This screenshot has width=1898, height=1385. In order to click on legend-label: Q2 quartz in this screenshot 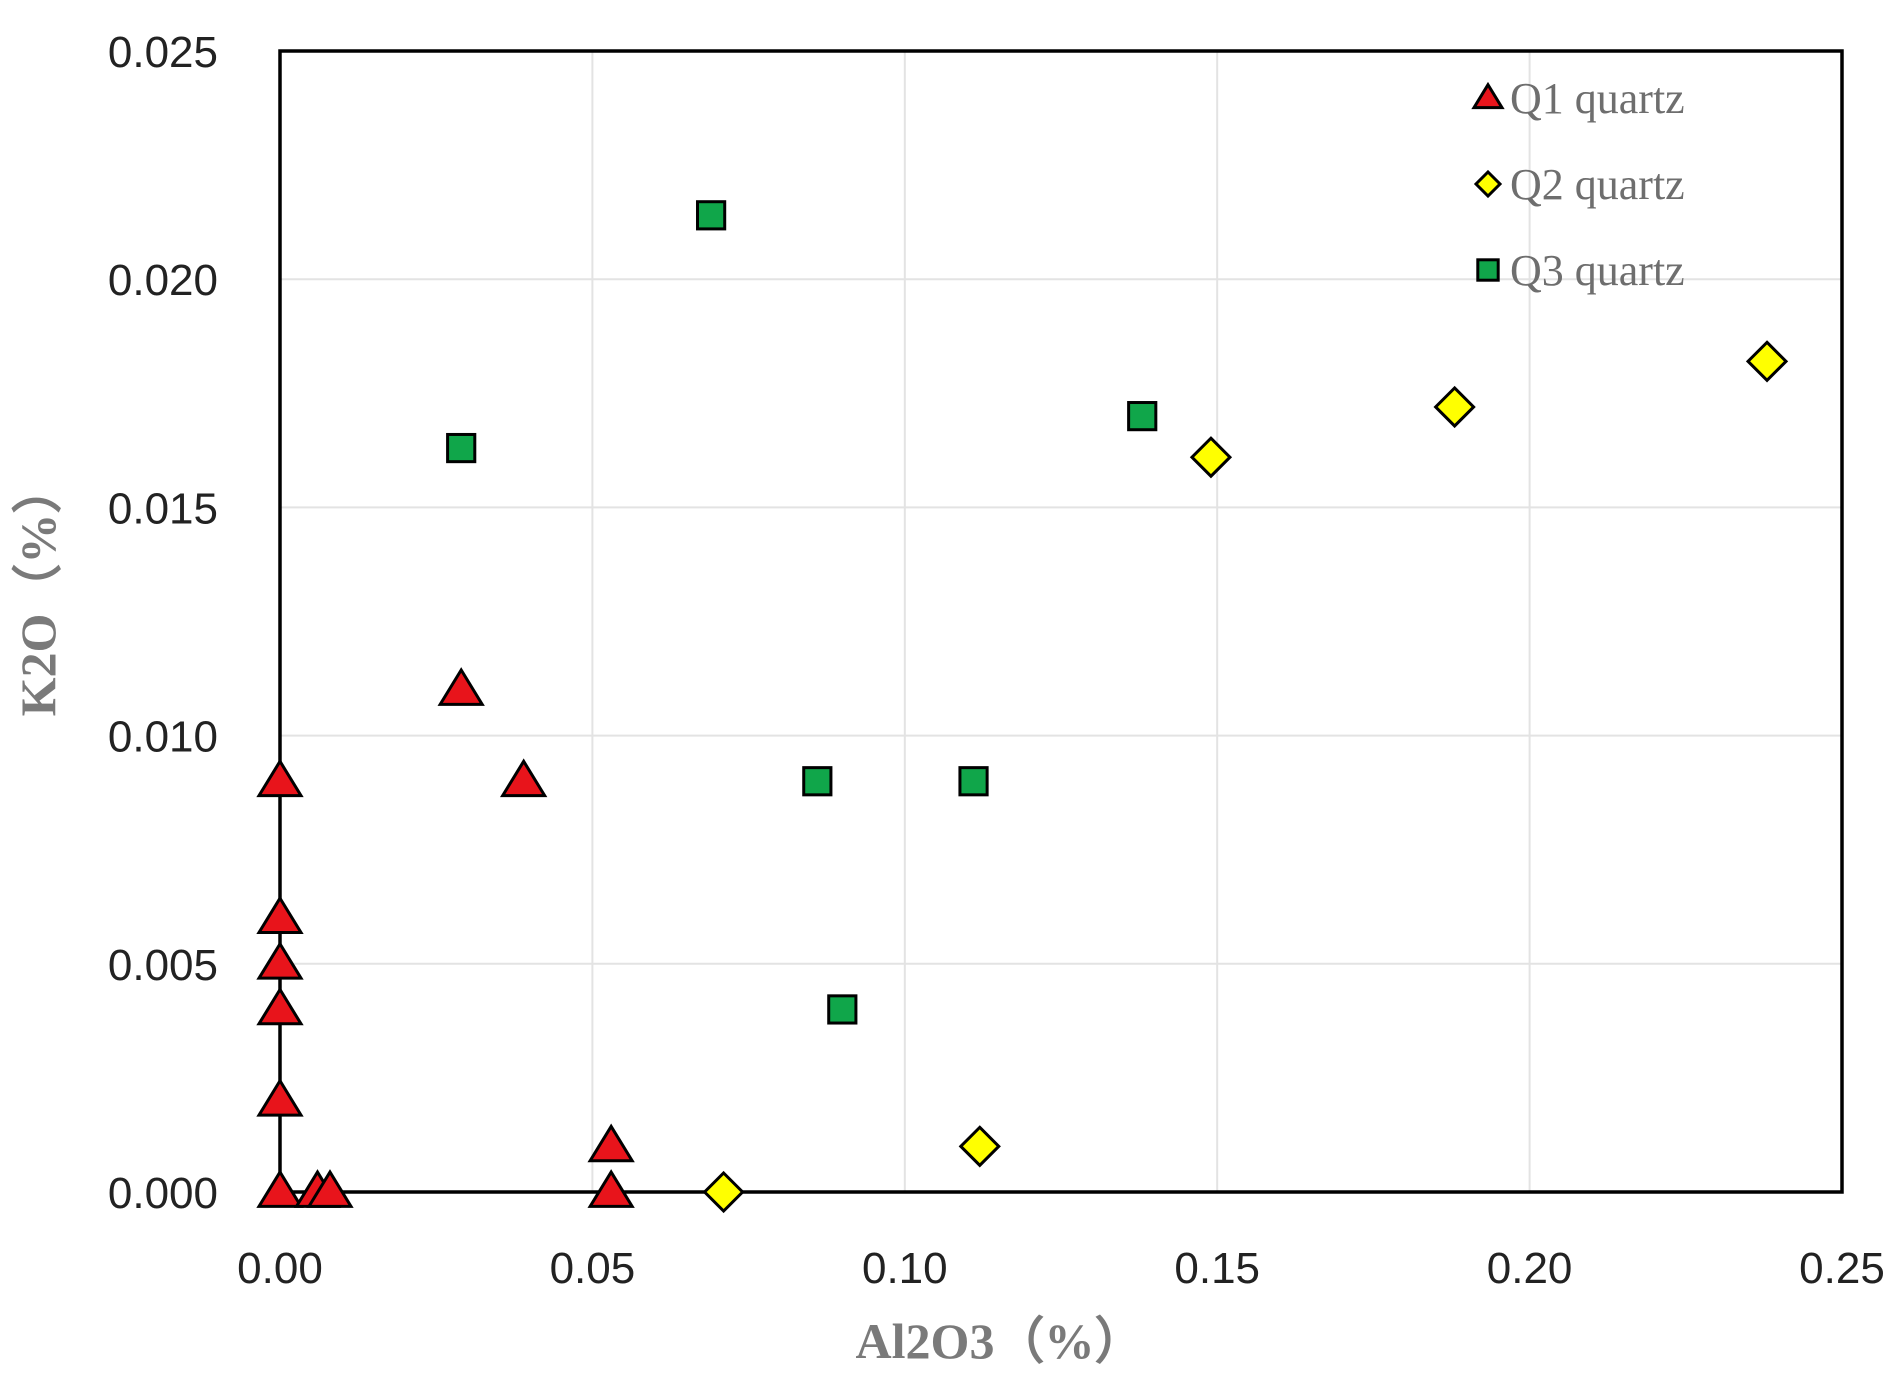, I will do `click(1597, 184)`.